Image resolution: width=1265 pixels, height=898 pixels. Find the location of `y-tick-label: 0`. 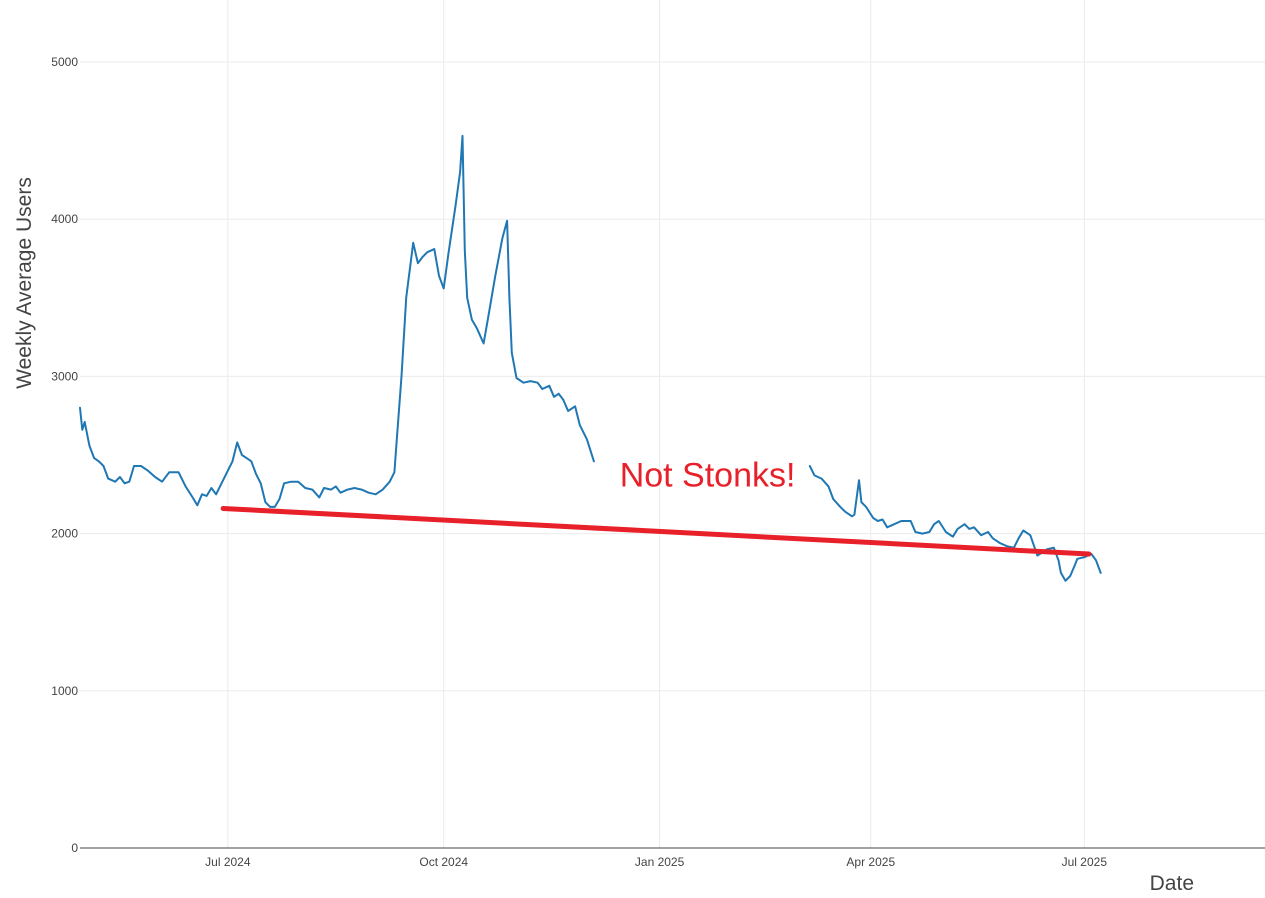

y-tick-label: 0 is located at coordinates (74, 848).